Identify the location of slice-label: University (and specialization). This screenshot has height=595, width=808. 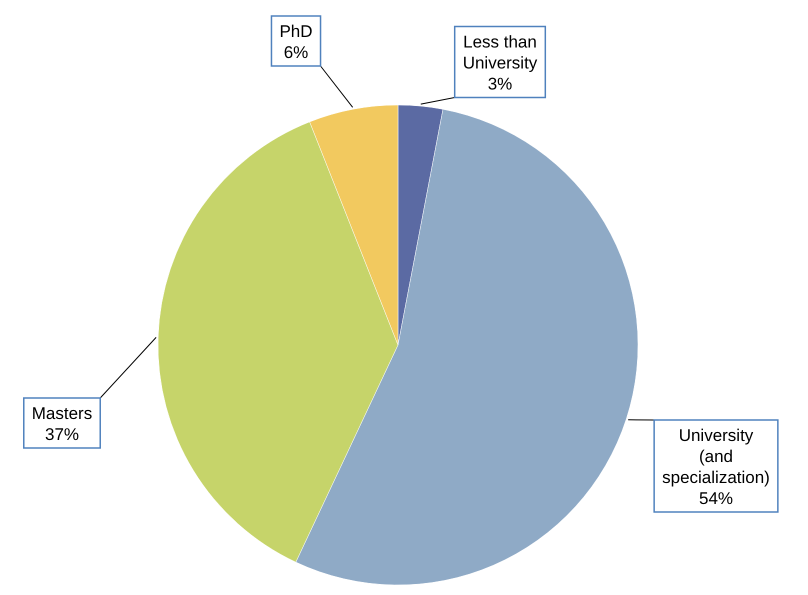
(716, 456).